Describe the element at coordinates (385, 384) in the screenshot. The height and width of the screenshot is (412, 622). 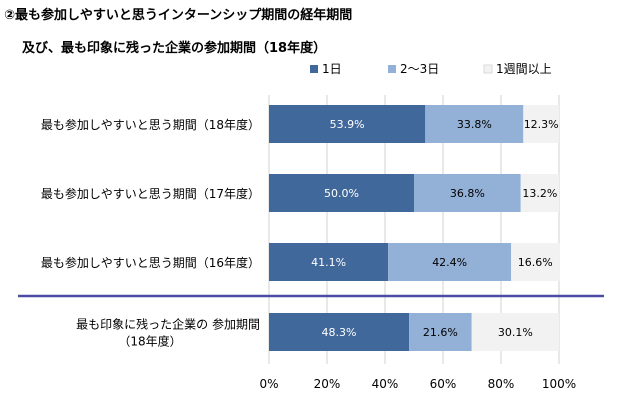
I see `x-tick-label: 40%` at that location.